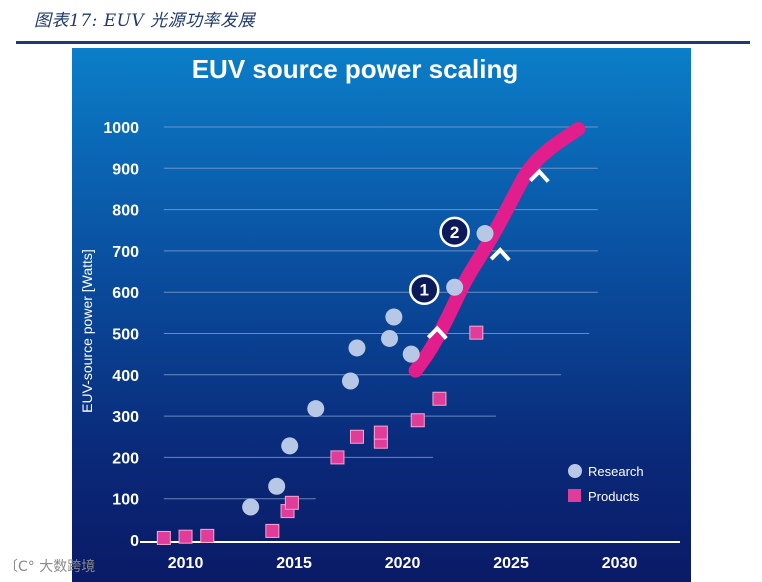 Image resolution: width=762 pixels, height=582 pixels. What do you see at coordinates (439, 260) in the screenshot?
I see `annotations: 12` at bounding box center [439, 260].